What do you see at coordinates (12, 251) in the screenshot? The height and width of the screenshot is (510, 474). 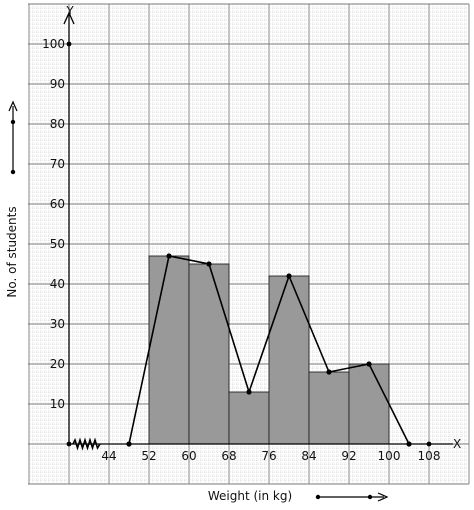 I see `y-axis-title: No. of students` at bounding box center [12, 251].